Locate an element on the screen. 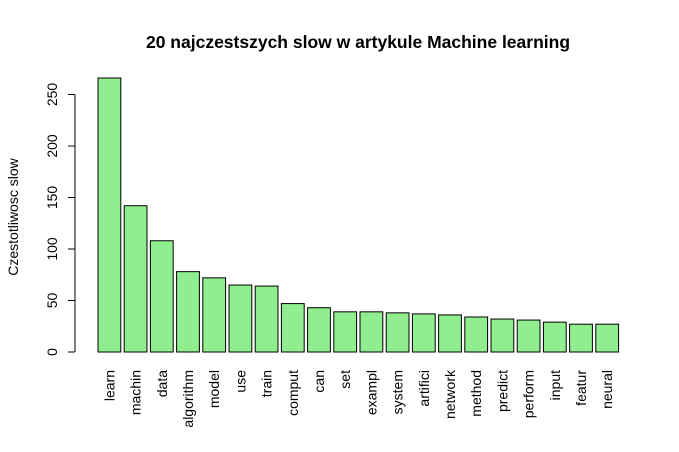 This screenshot has width=679, height=452. y-axis-label: Czestotliwosc slow is located at coordinates (13, 216).